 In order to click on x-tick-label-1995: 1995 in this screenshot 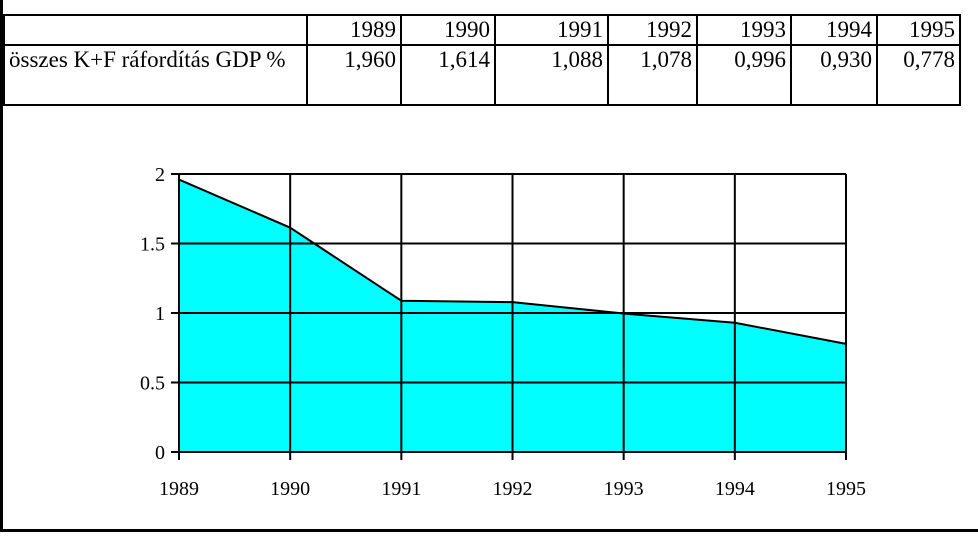, I will do `click(846, 489)`.